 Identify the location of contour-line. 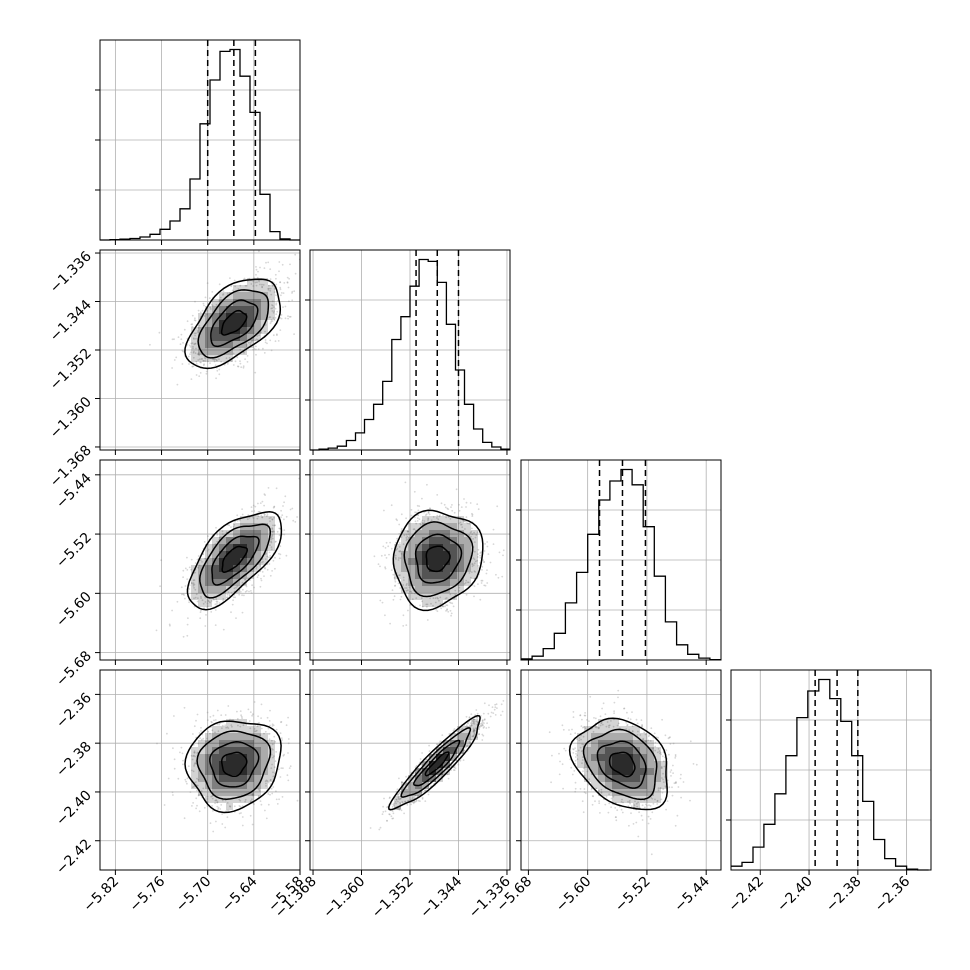
(438, 558).